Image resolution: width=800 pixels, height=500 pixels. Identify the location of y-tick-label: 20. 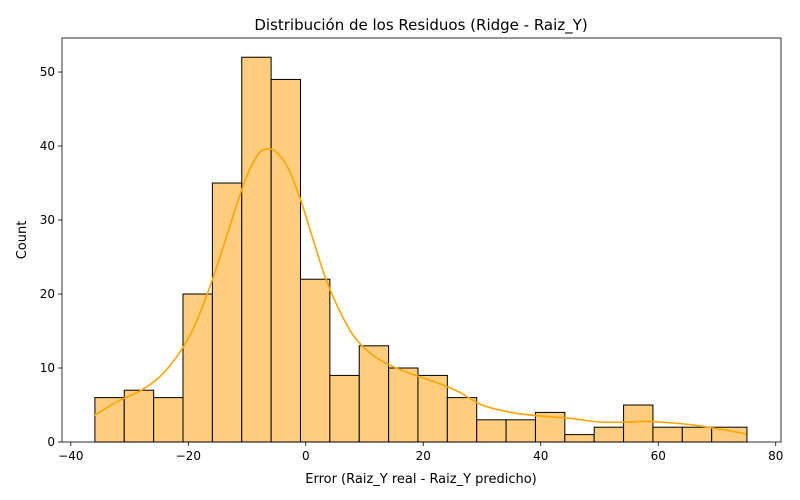
(47, 294).